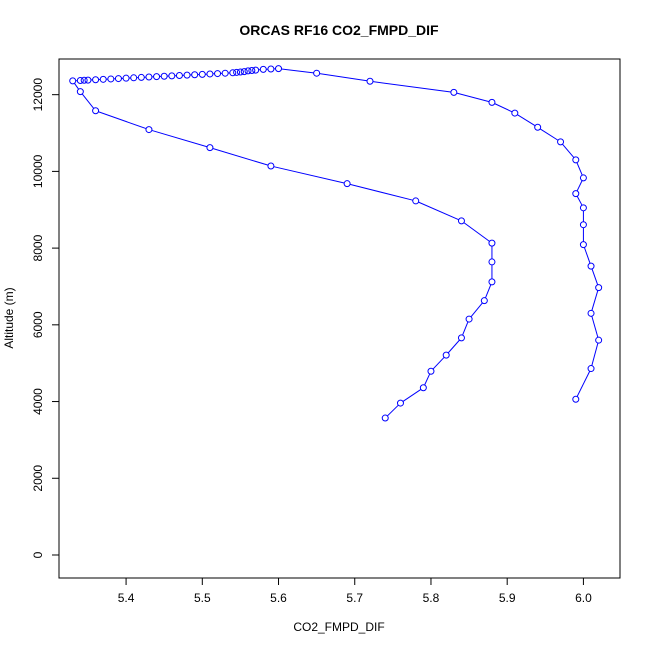 The width and height of the screenshot is (650, 650). Describe the element at coordinates (38, 478) in the screenshot. I see `y-tick-label: 2000` at that location.